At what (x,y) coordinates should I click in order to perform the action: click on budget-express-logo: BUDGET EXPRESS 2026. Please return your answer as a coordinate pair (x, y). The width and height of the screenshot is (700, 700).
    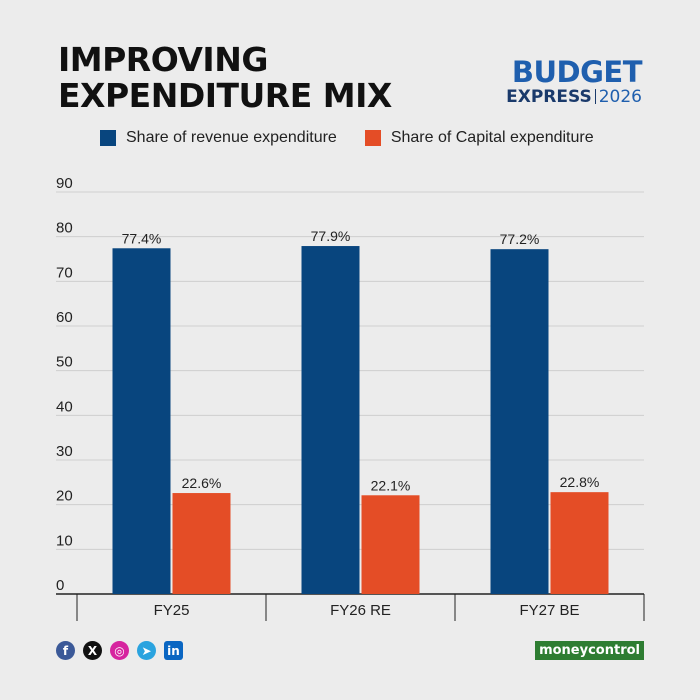
    Looking at the image, I should click on (567, 83).